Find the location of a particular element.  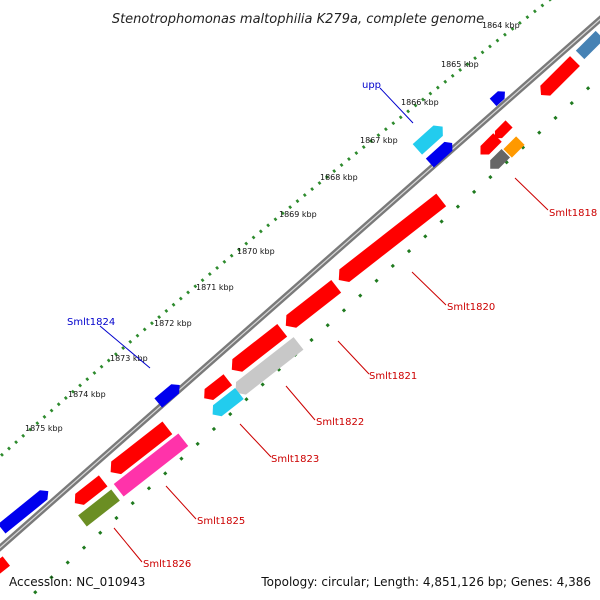

upp-leader-line is located at coordinates (396, 105).